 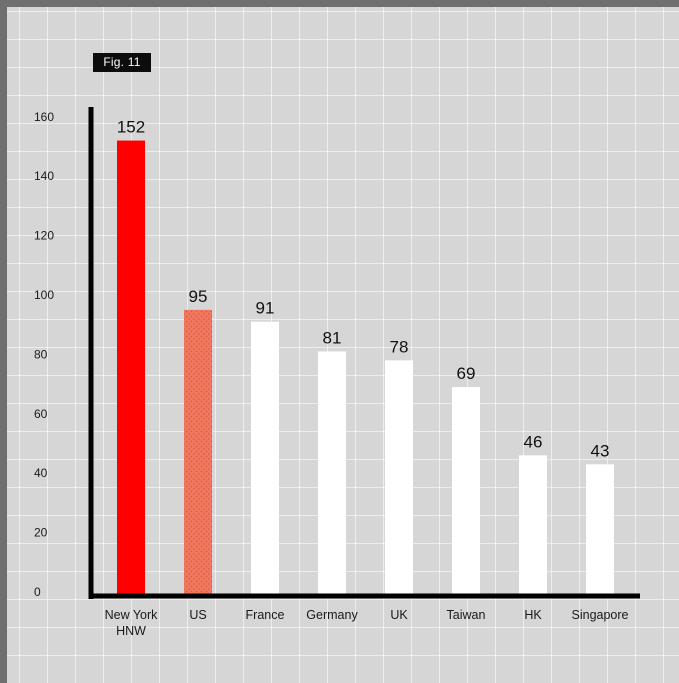 What do you see at coordinates (332, 337) in the screenshot?
I see `data-label: 81` at bounding box center [332, 337].